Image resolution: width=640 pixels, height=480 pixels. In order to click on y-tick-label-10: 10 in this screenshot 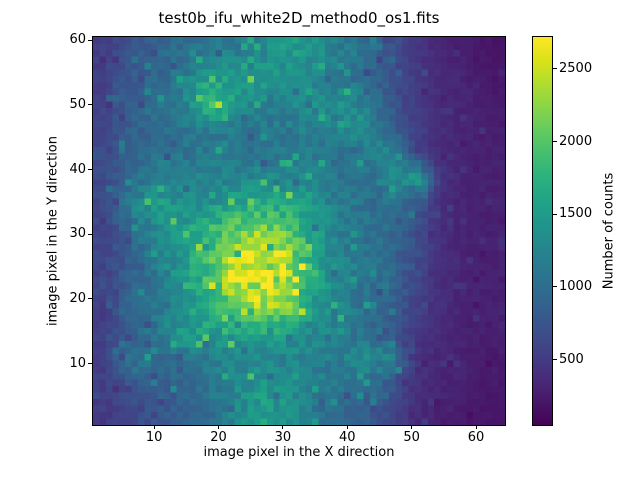, I will do `click(77, 363)`.